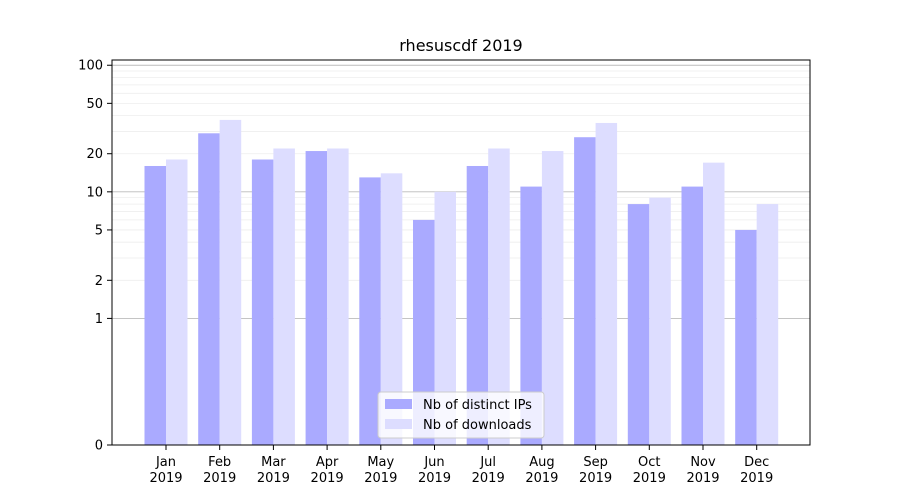 The height and width of the screenshot is (500, 900). Describe the element at coordinates (99, 281) in the screenshot. I see `y-tick-label: 2` at that location.